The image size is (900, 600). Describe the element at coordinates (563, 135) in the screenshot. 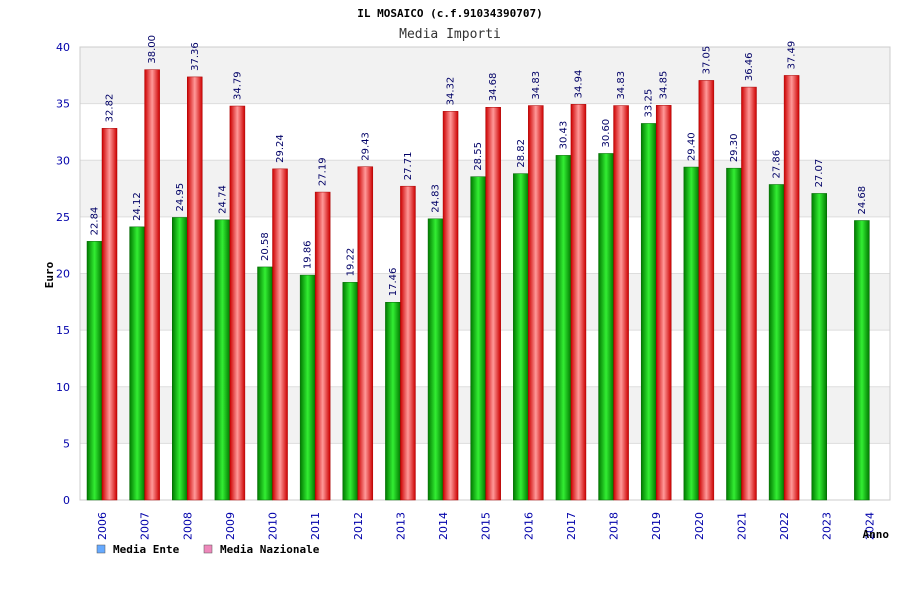

I see `data-label-media-ente: 30.43` at that location.